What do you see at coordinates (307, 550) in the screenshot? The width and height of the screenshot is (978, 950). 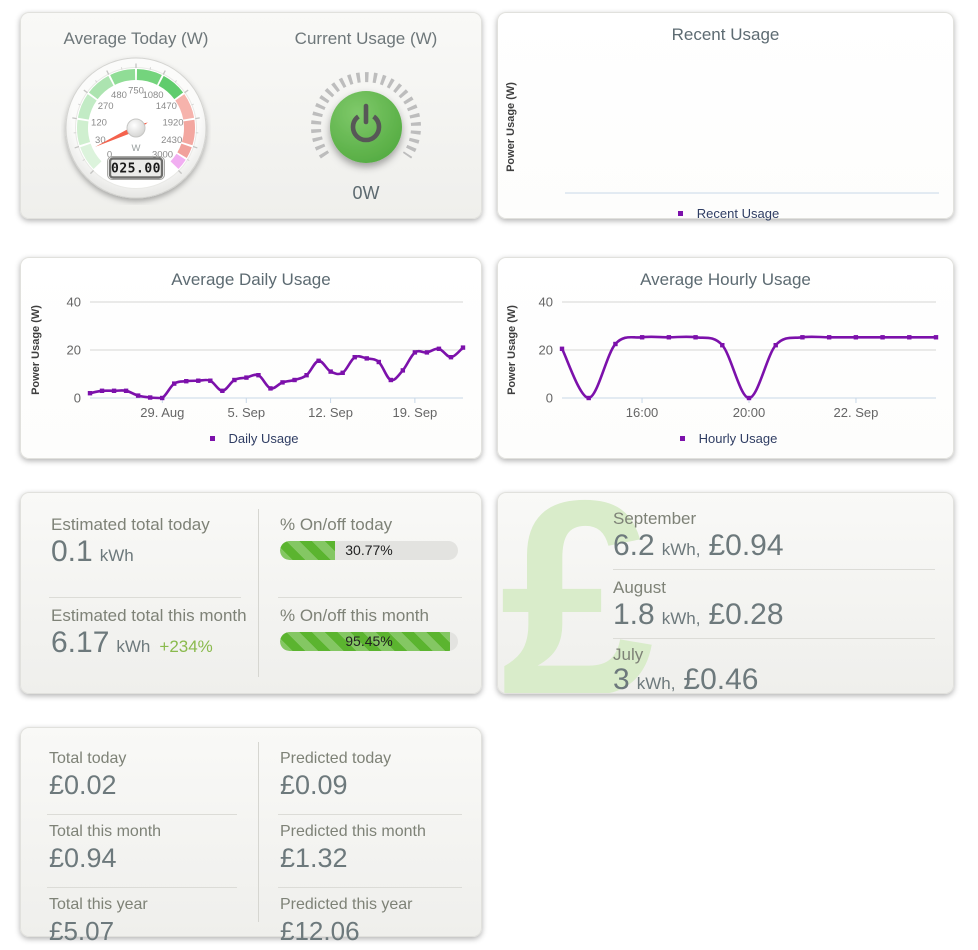 I see `onoff-today-bar-fill` at bounding box center [307, 550].